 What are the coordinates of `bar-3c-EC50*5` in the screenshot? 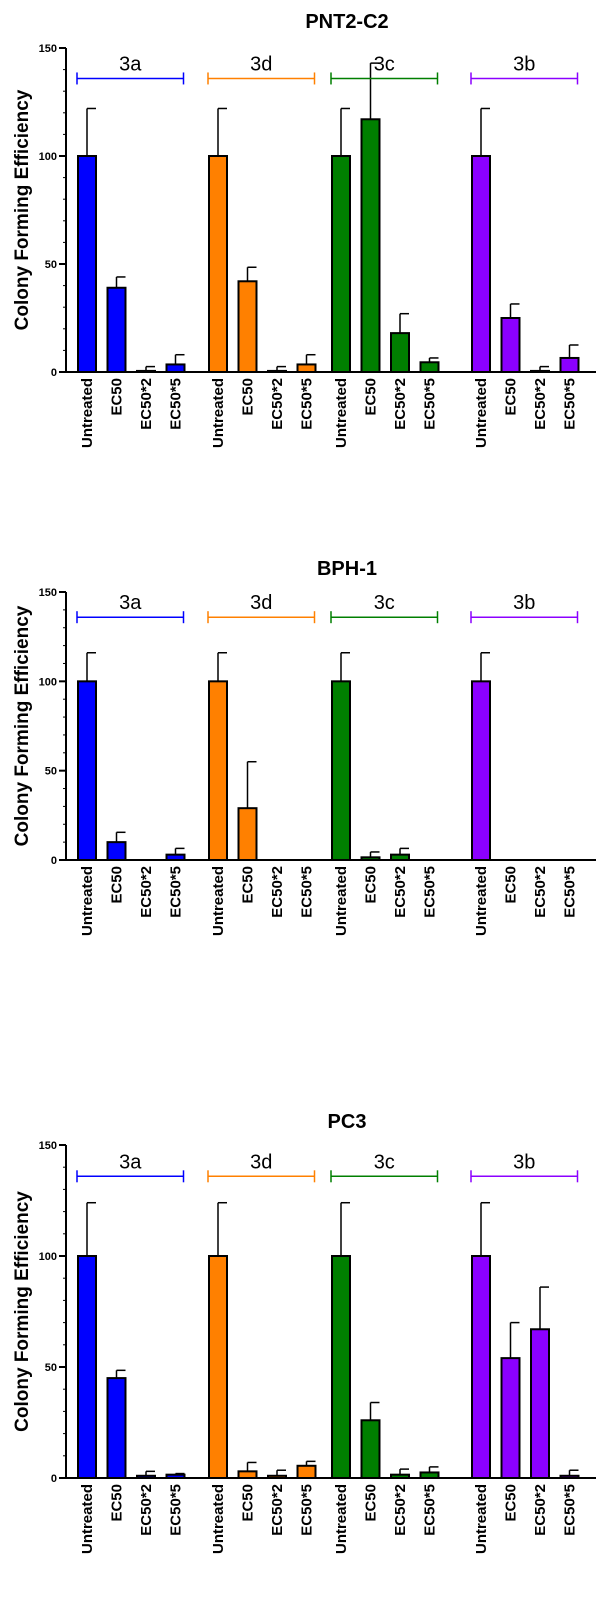 It's located at (429, 367).